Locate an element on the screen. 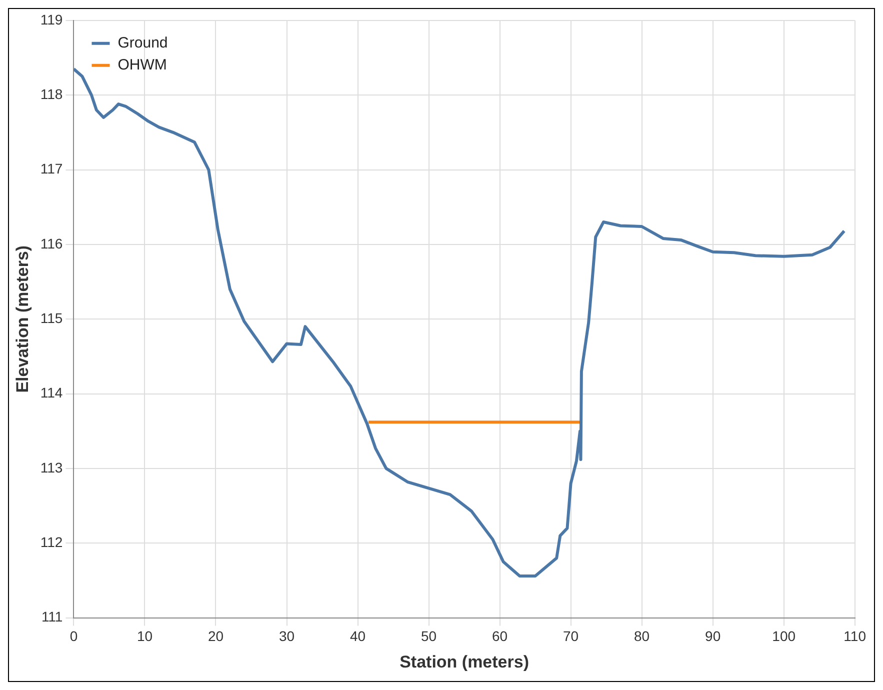 This screenshot has width=883, height=690. y-tick-label: 111 is located at coordinates (52, 616).